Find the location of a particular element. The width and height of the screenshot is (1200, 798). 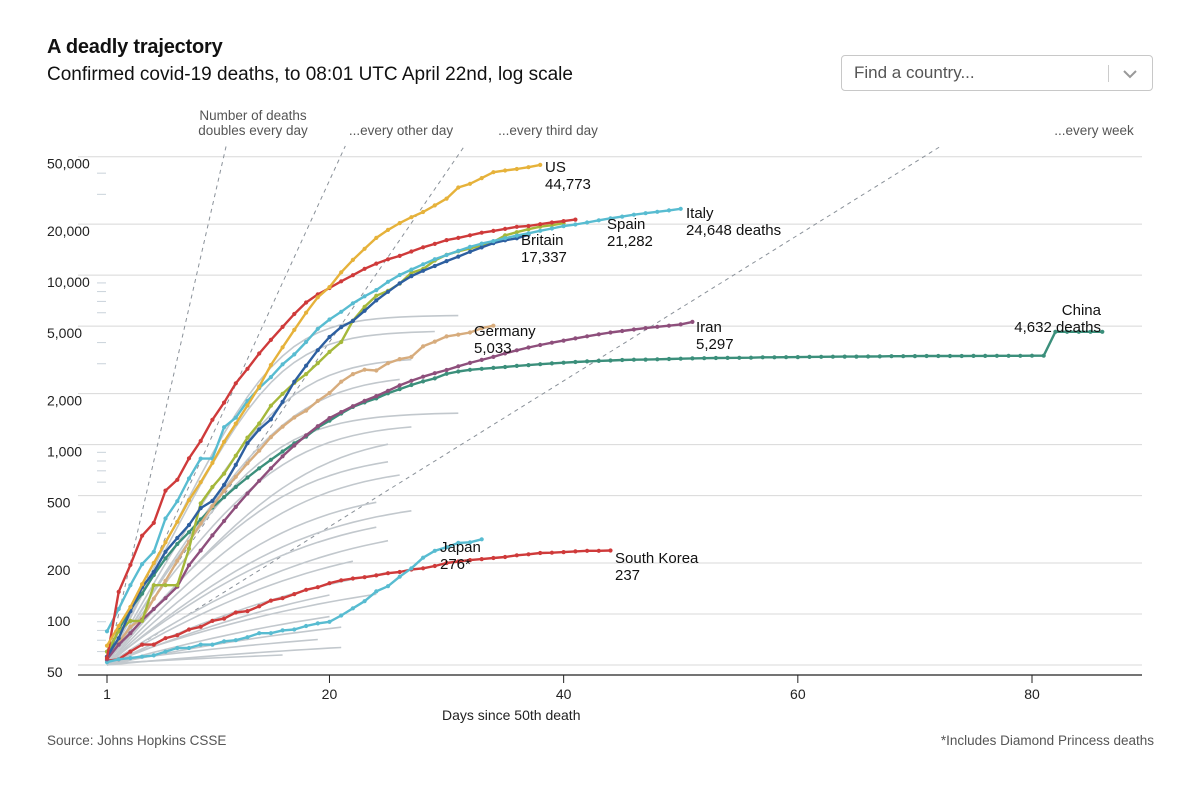

country-search-box is located at coordinates (997, 73).